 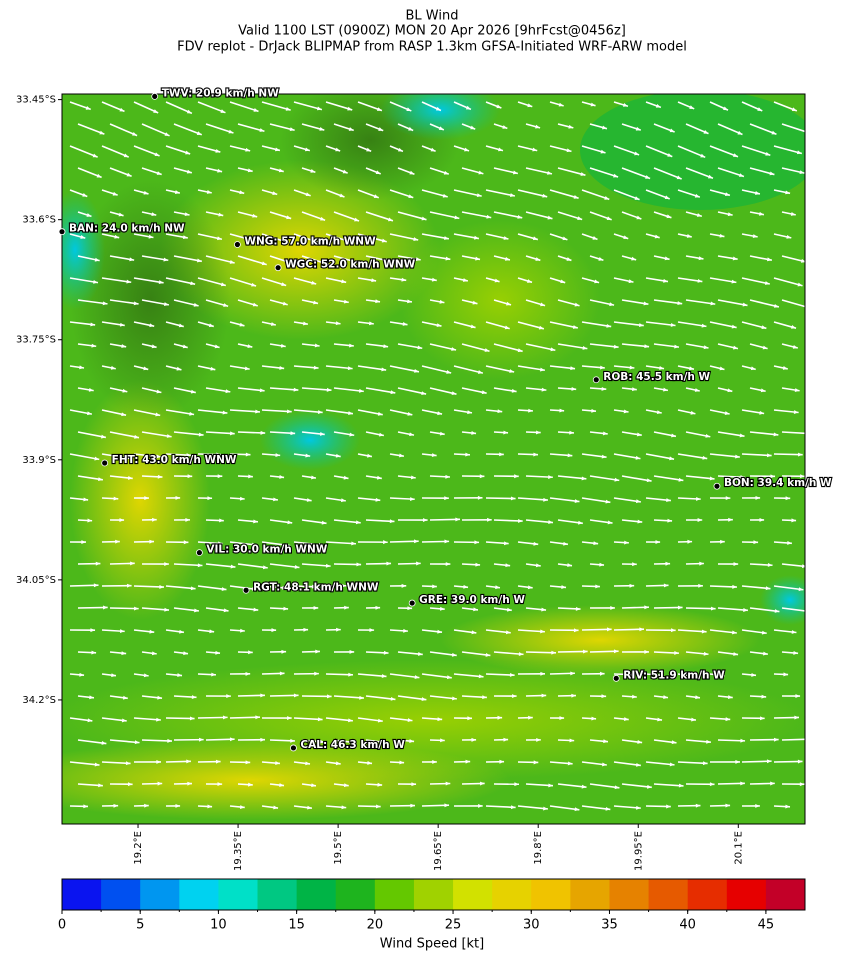 I want to click on station-label: RGT: 48.1 km/h WNW, so click(x=316, y=587).